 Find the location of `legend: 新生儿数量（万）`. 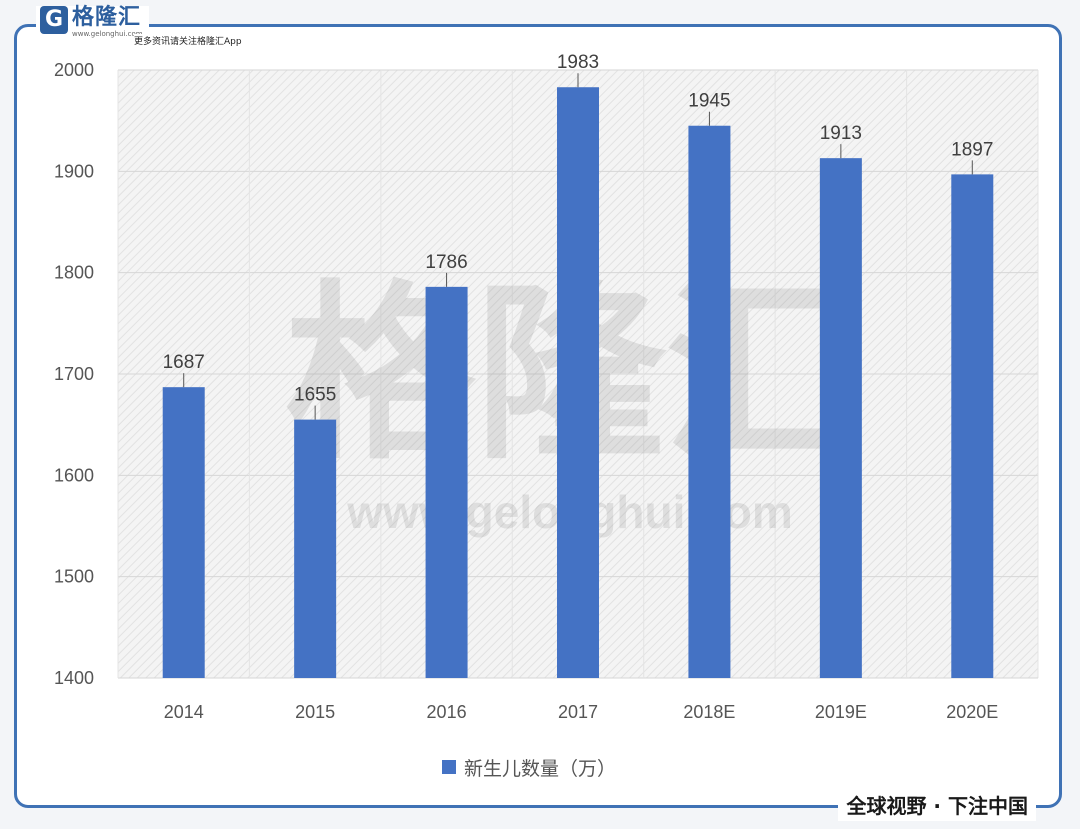

legend: 新生儿数量（万） is located at coordinates (529, 769).